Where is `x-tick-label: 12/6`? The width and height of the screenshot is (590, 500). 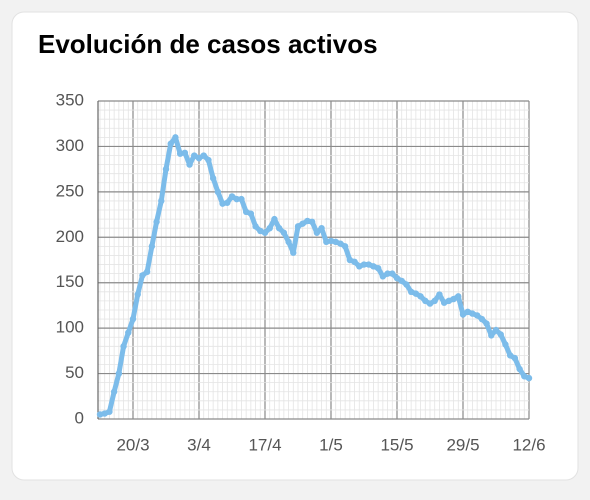 x-tick-label: 12/6 is located at coordinates (528, 444).